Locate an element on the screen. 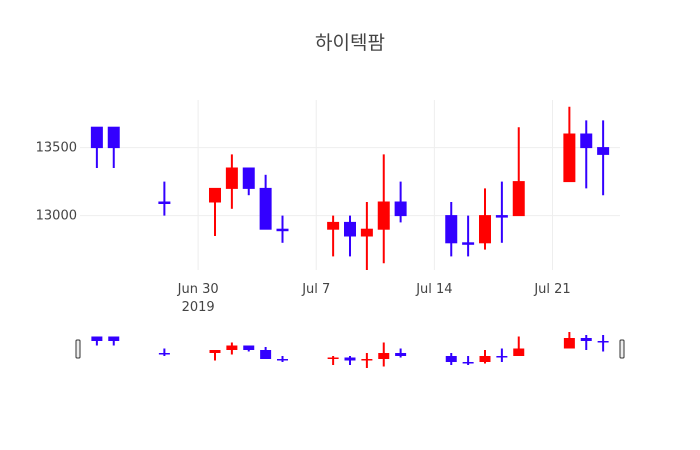 This screenshot has width=700, height=450. slider-left-handle is located at coordinates (78, 349).